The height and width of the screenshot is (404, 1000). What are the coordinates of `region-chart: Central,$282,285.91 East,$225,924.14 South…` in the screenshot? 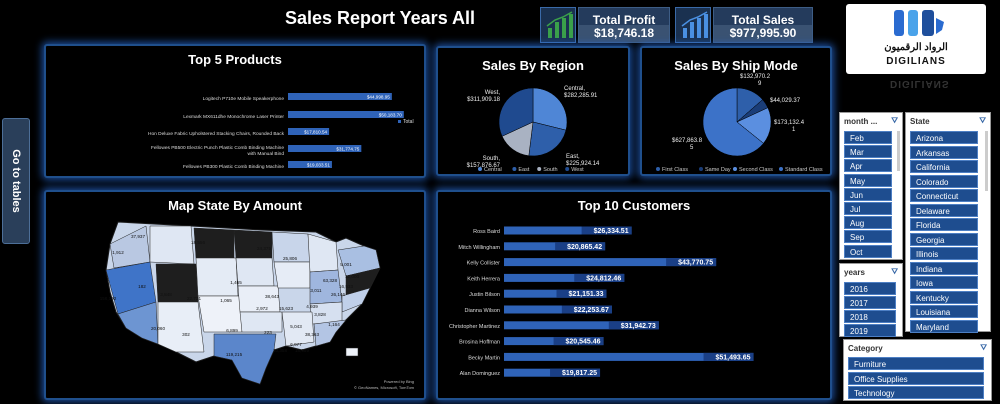 It's located at (533, 129).